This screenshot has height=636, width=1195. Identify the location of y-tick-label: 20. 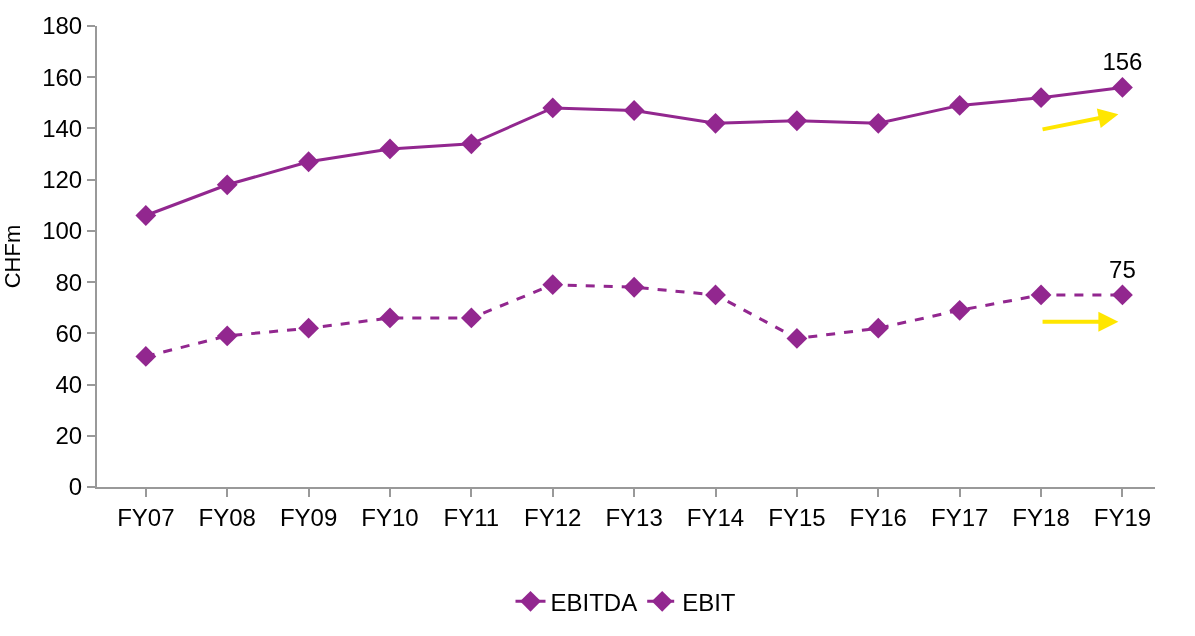
(69, 436).